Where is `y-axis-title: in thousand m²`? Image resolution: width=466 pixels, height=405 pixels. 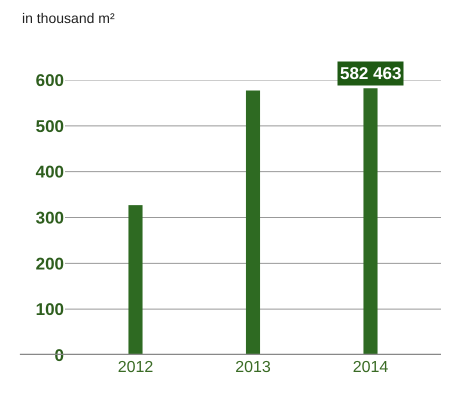
y-axis-title: in thousand m² is located at coordinates (68, 18).